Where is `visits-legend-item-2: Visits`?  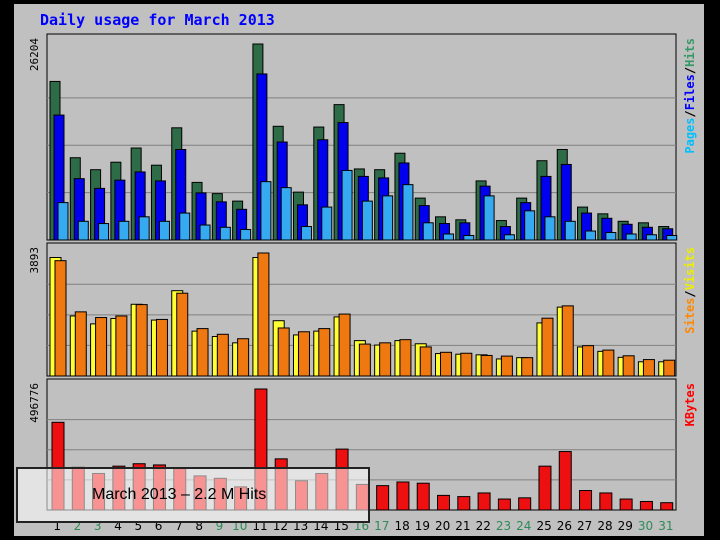
visits-legend-item-2: Visits is located at coordinates (690, 268).